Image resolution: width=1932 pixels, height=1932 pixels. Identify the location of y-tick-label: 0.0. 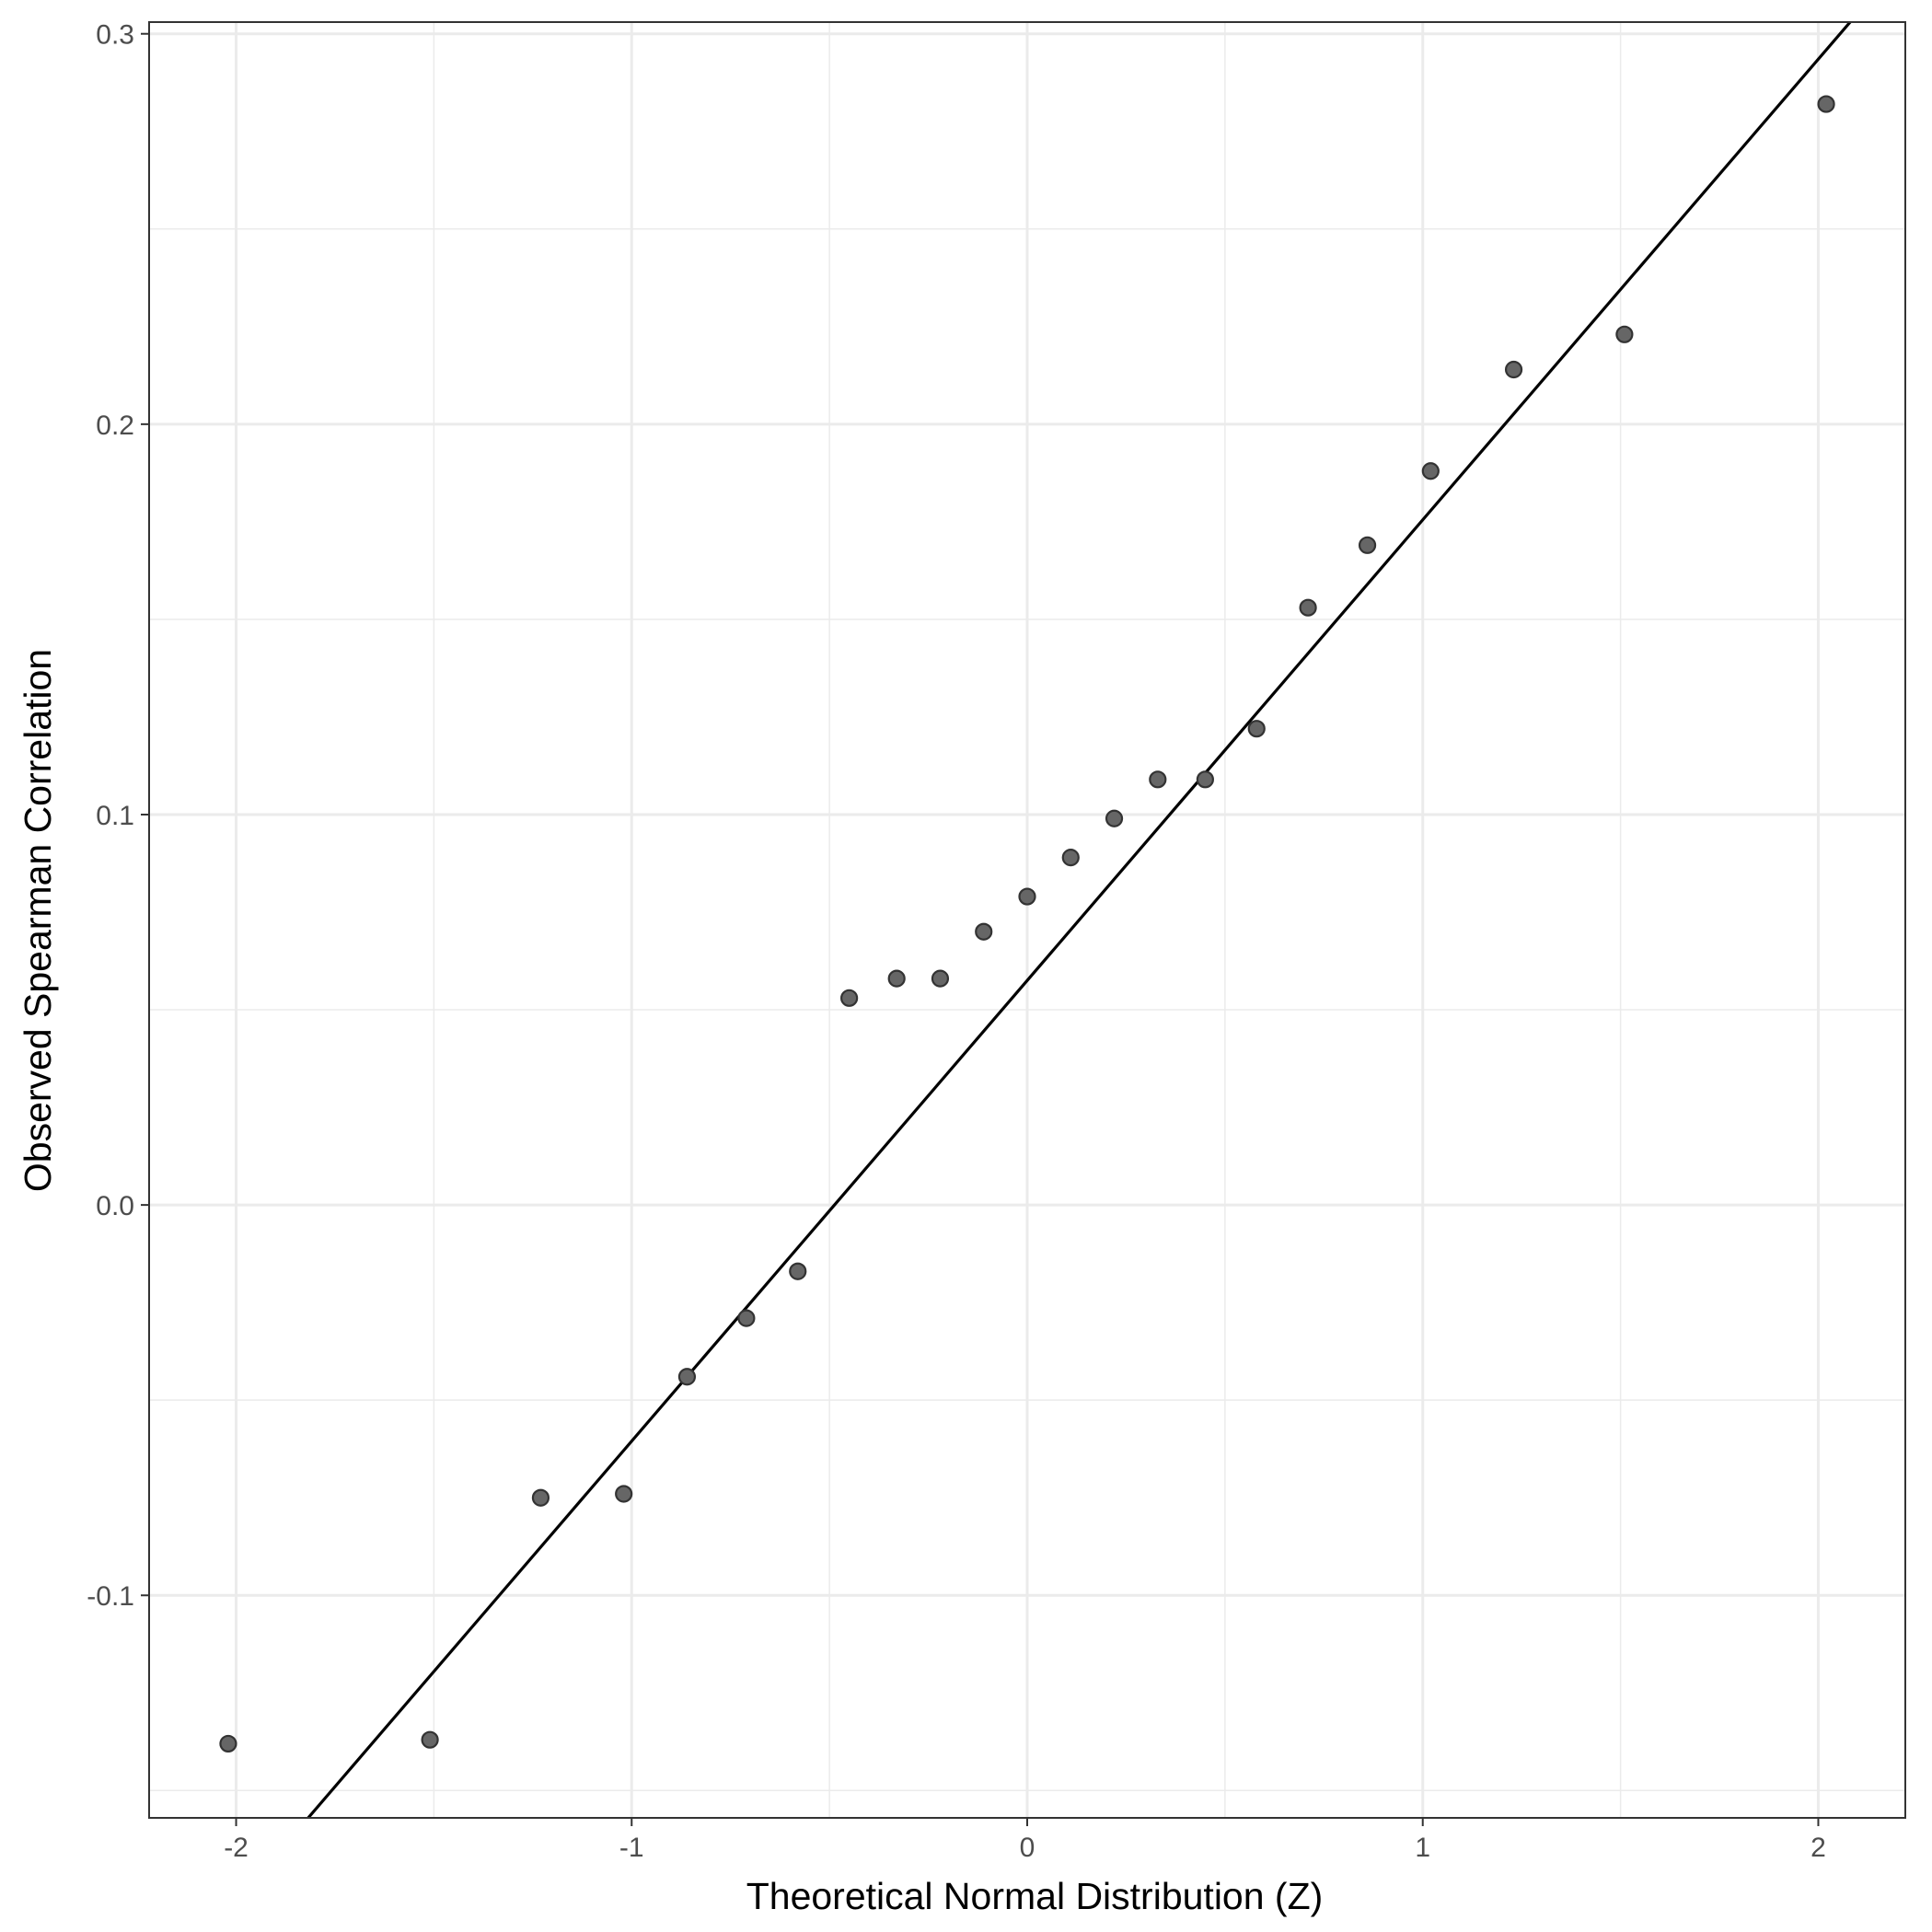
(115, 1206).